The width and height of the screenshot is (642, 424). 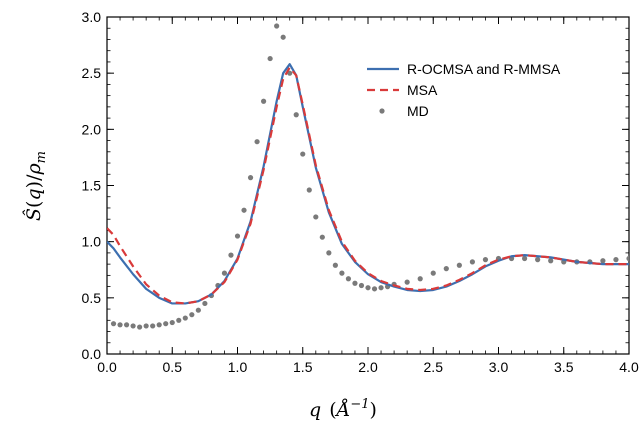 I want to click on x-axis-label-unit-close: ), so click(x=373, y=410).